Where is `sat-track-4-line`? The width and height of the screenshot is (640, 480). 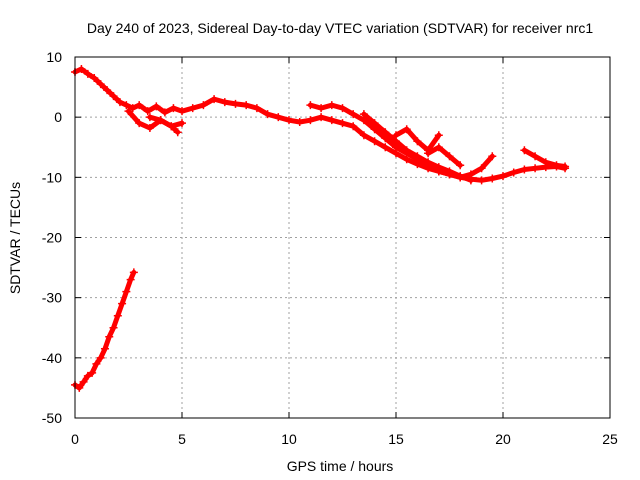 sat-track-4-line is located at coordinates (401, 141).